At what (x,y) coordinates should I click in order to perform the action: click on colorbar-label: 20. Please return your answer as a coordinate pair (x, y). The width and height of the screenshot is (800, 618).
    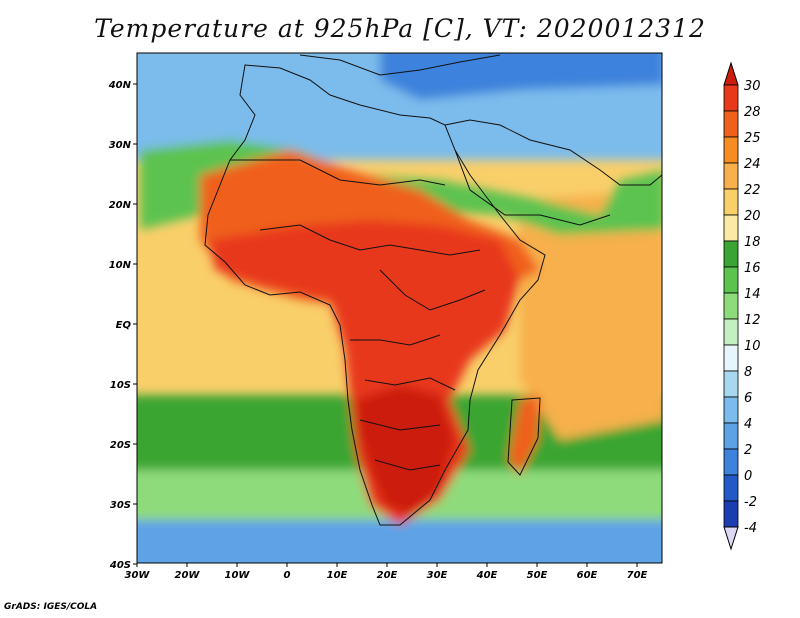
    Looking at the image, I should click on (752, 216).